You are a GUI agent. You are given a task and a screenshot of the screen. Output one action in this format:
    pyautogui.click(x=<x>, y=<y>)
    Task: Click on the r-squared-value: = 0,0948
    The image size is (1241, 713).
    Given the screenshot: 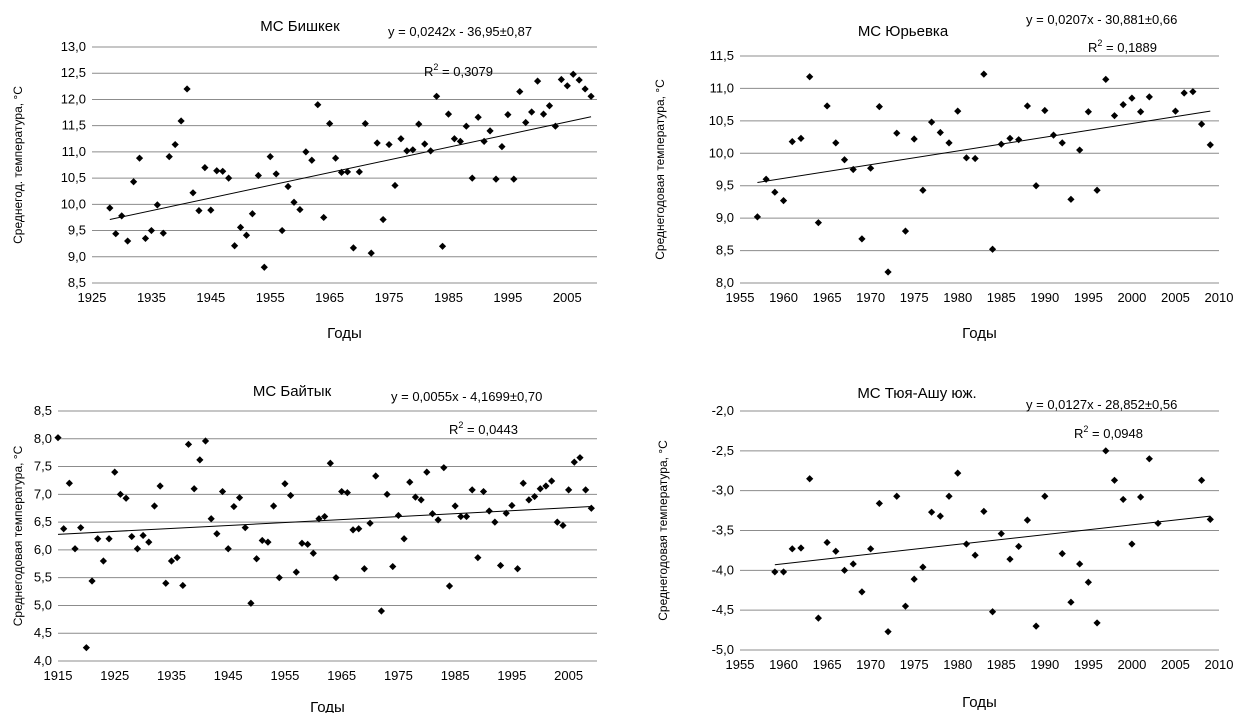 What is the action you would take?
    pyautogui.click(x=1115, y=433)
    